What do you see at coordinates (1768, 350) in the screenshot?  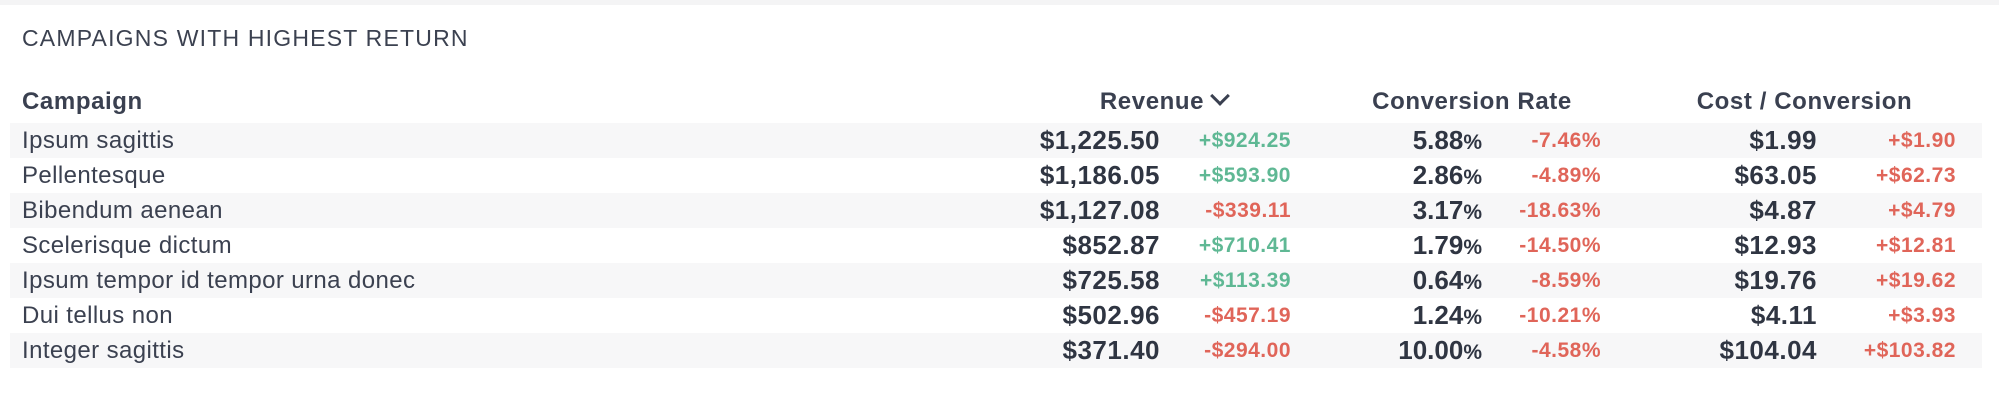 I see `cost-text: $104.04` at bounding box center [1768, 350].